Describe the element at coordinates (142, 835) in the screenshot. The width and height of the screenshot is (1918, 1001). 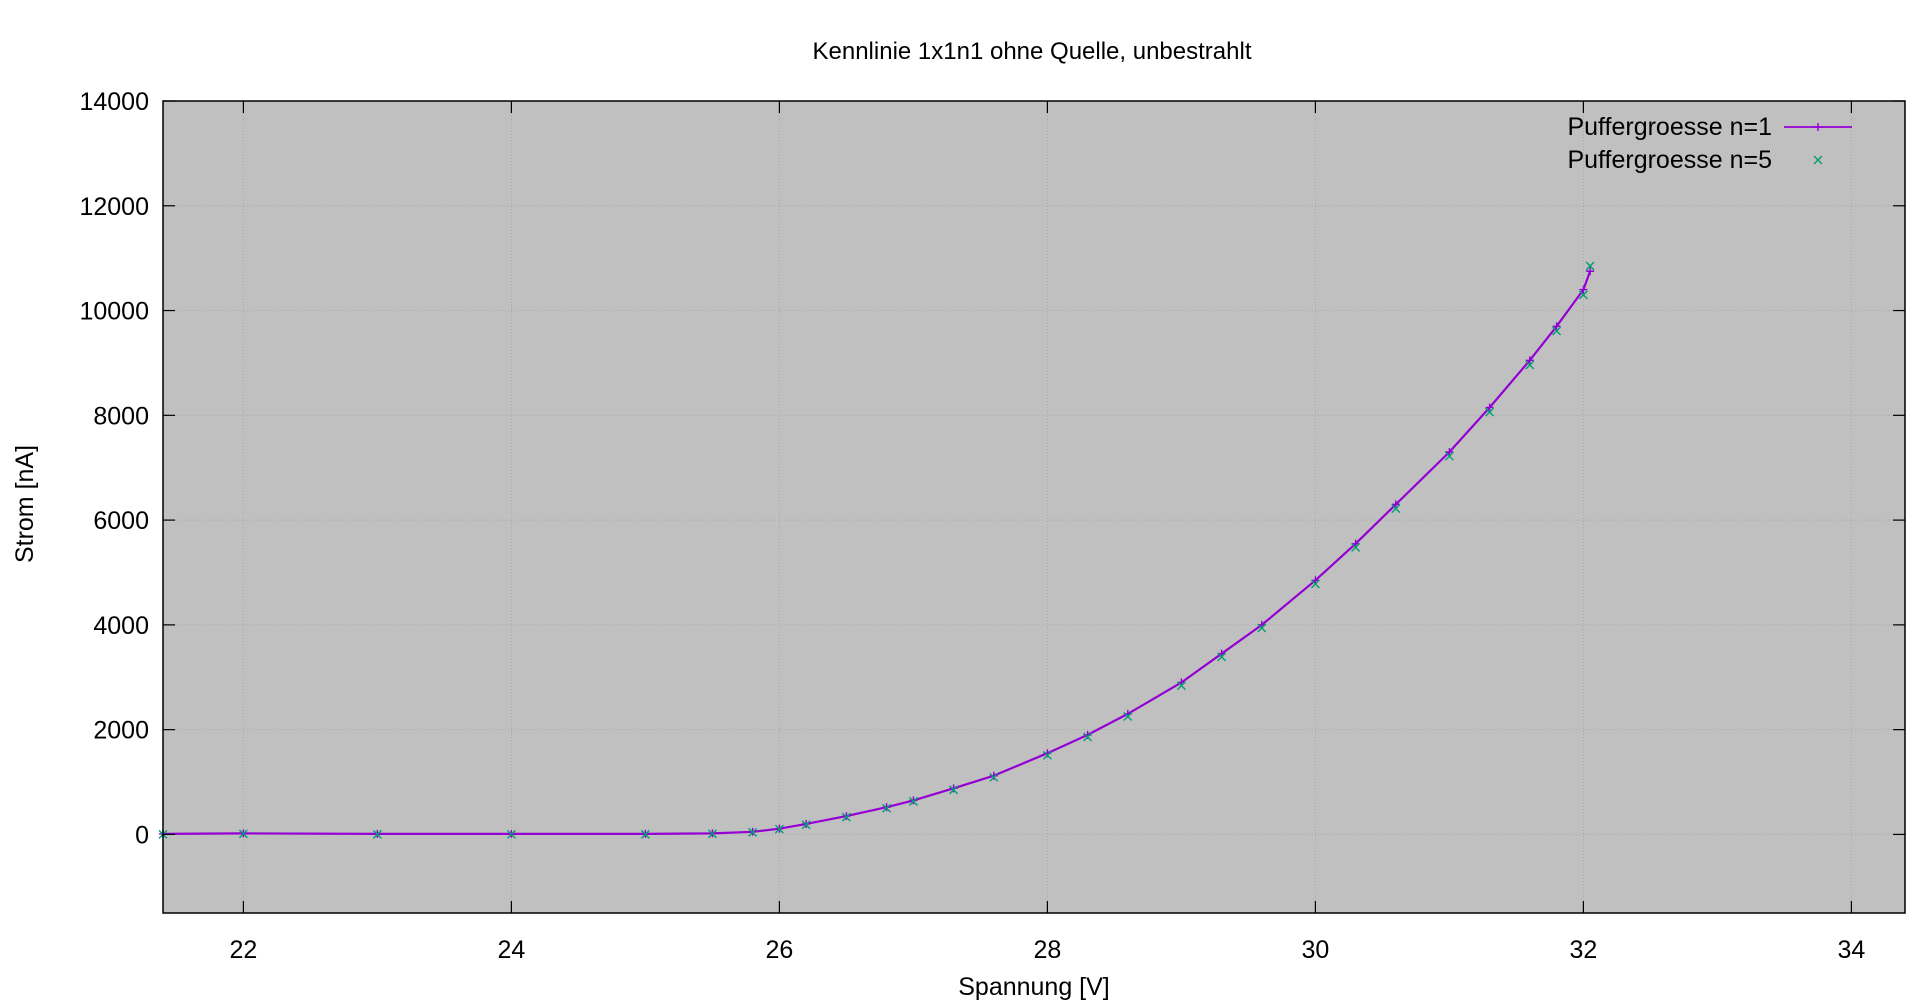
I see `y-tick-label: 0` at that location.